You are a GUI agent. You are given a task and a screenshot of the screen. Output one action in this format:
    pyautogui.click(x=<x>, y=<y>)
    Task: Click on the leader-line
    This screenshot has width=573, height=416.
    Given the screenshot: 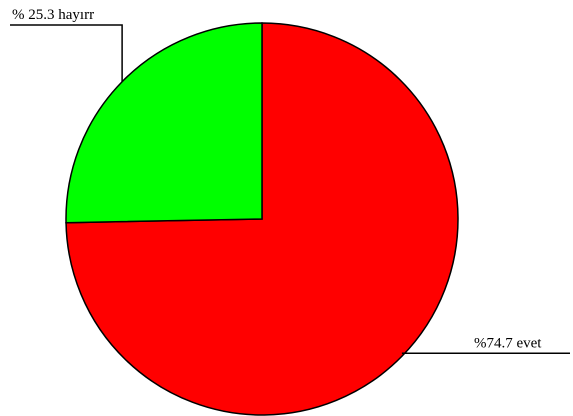 What is the action you would take?
    pyautogui.click(x=66, y=53)
    